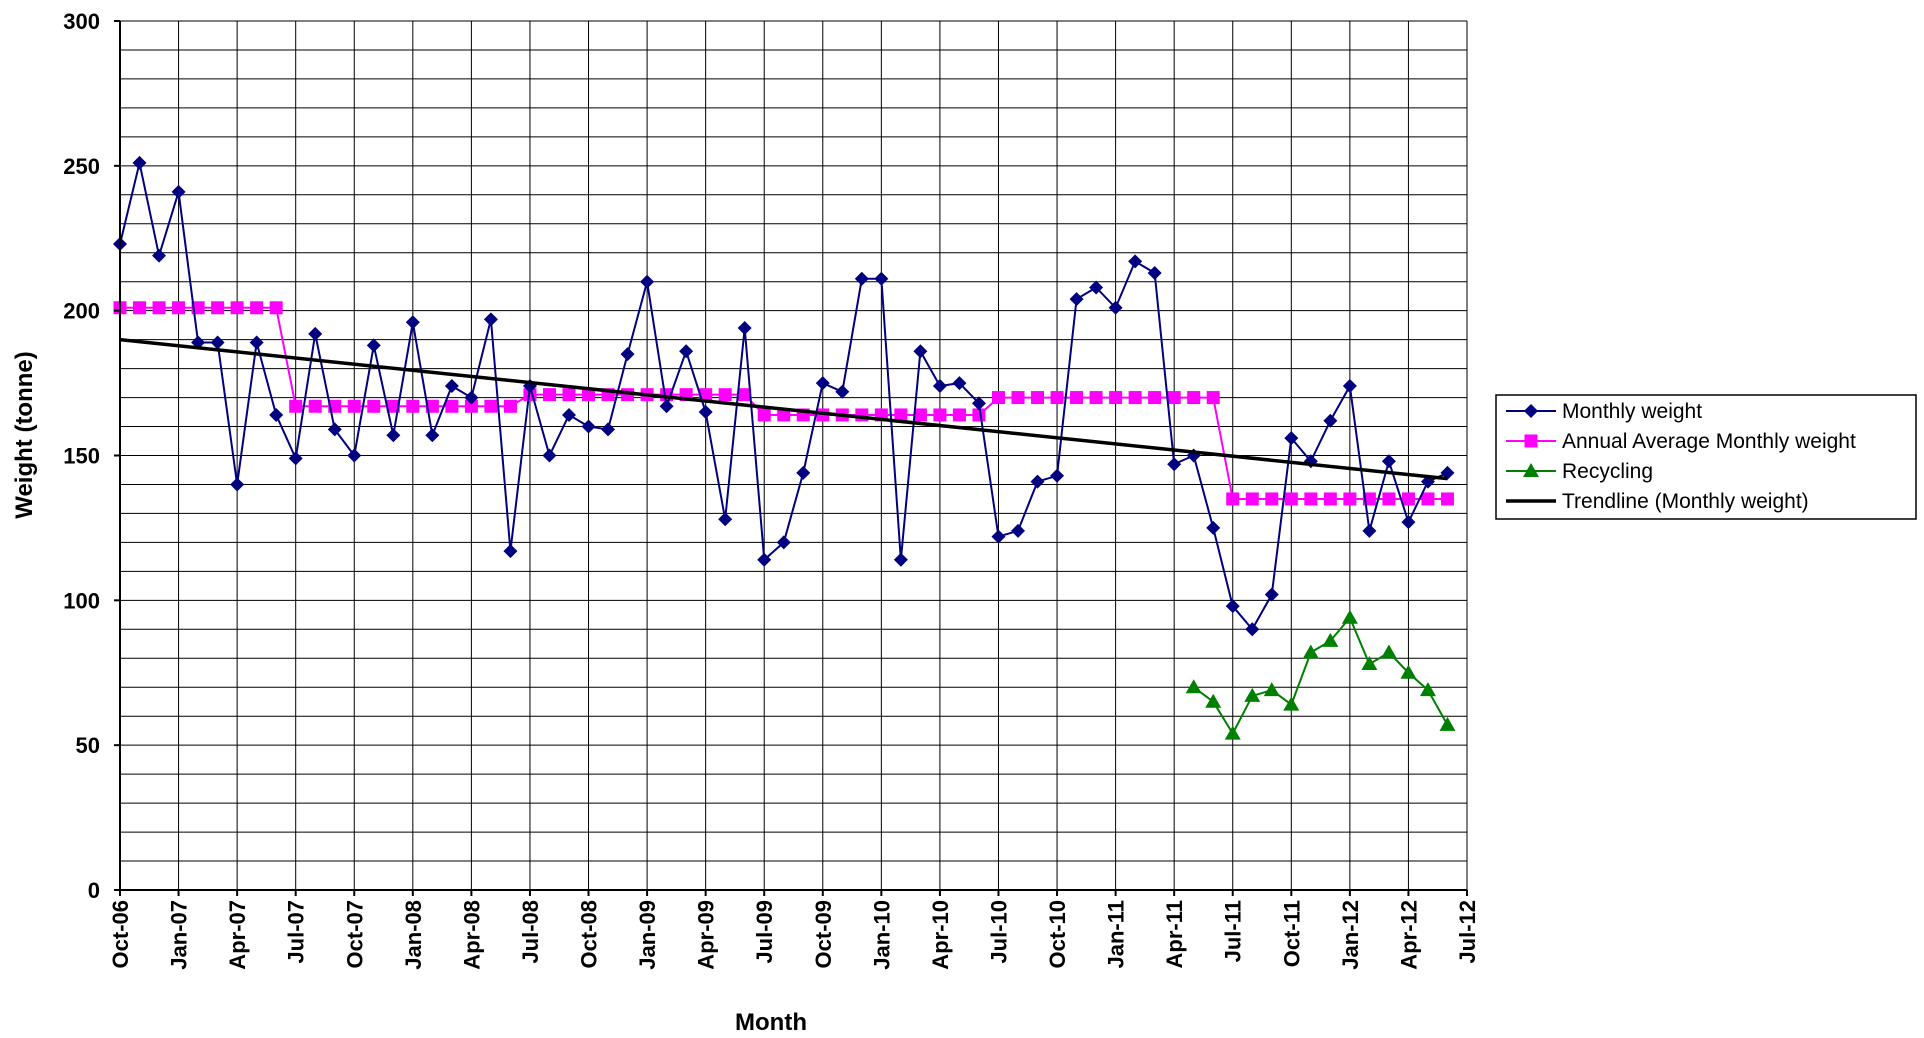 This screenshot has width=1924, height=1038. I want to click on x-tick-label: Apr-11, so click(1174, 934).